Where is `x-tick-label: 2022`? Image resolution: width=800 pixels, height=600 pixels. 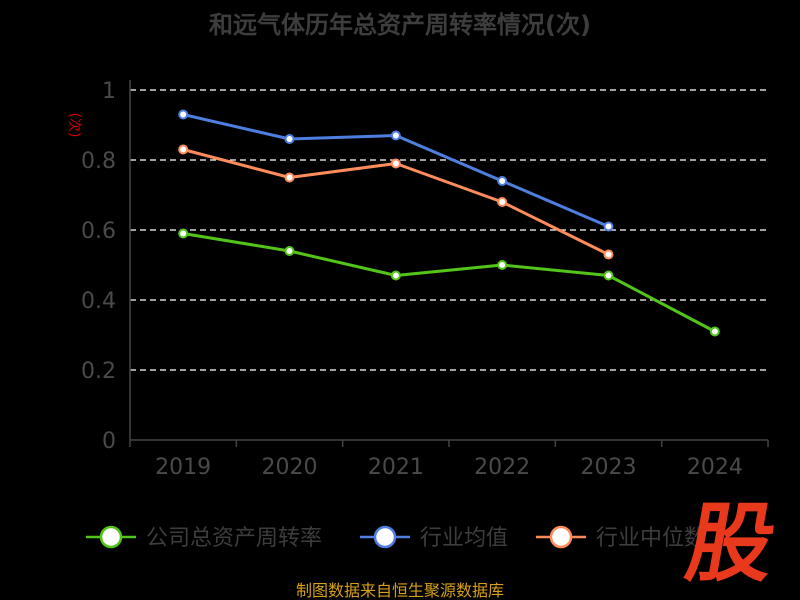 x-tick-label: 2022 is located at coordinates (502, 467).